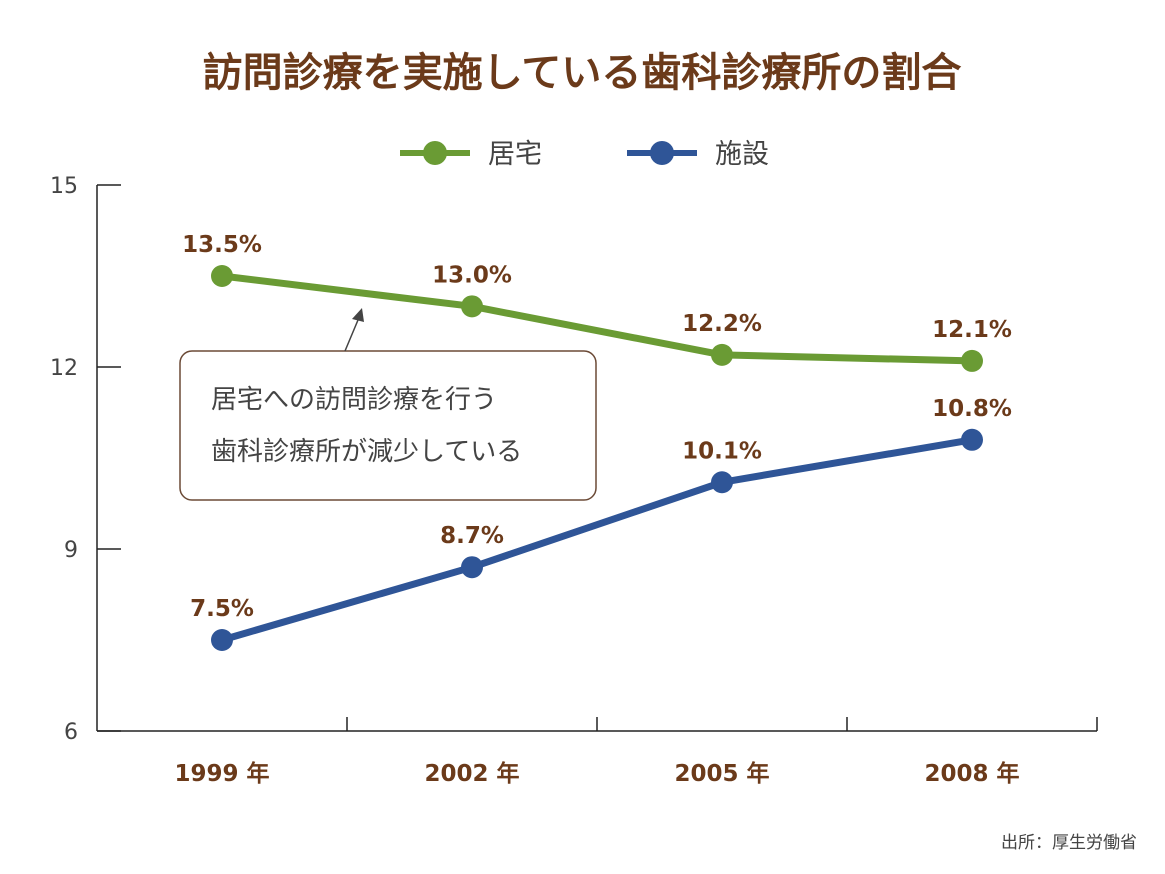 This screenshot has height=874, width=1165. What do you see at coordinates (221, 773) in the screenshot?
I see `x-tick-label: 1999 年` at bounding box center [221, 773].